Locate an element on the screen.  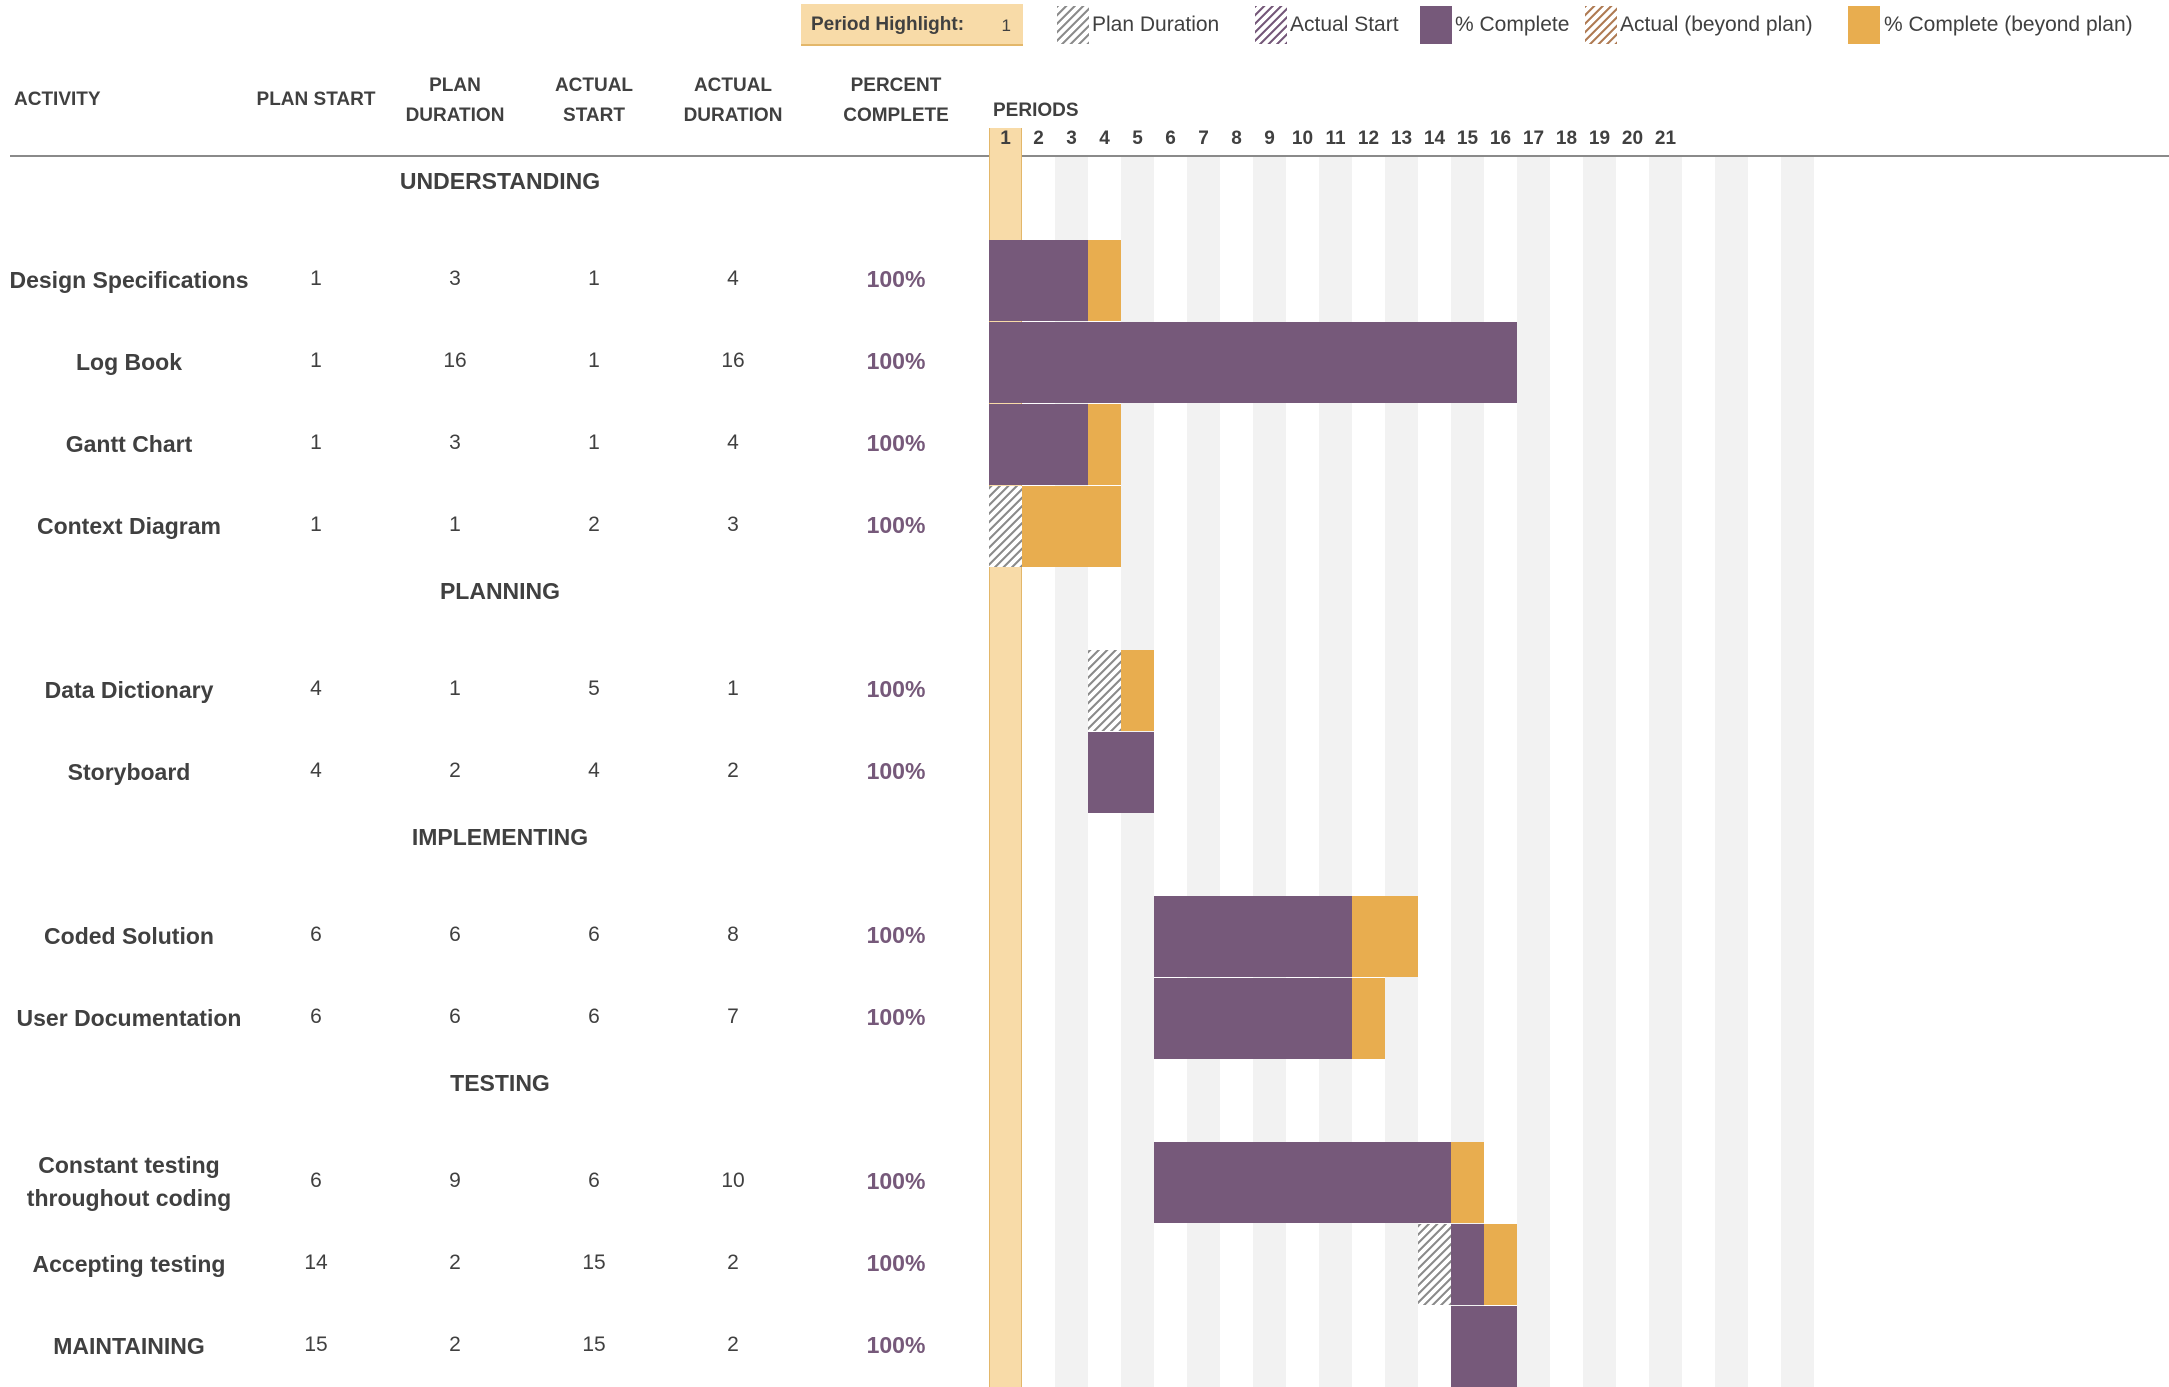
legend-label-actual-start: Actual Start is located at coordinates (1344, 24).